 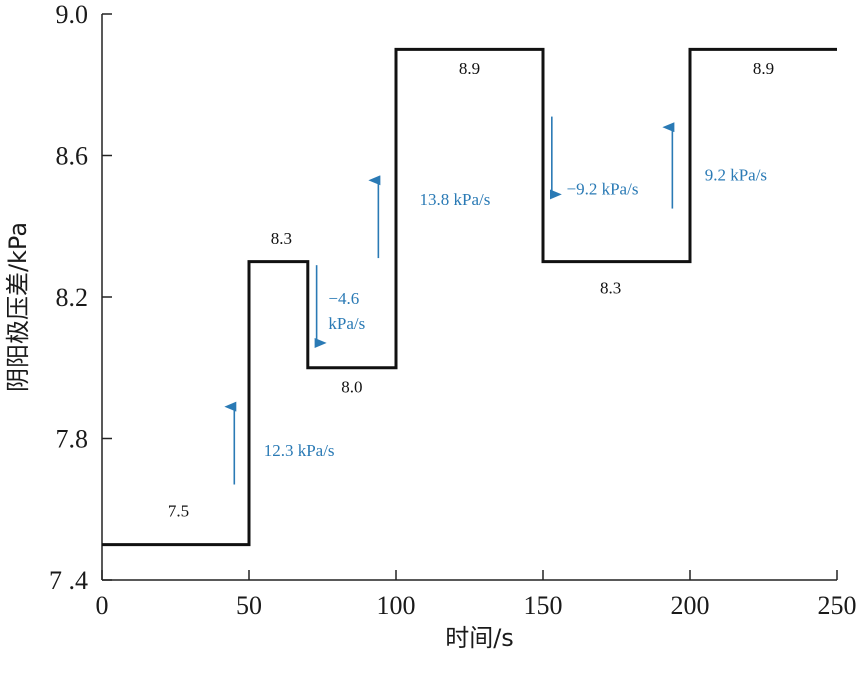 What do you see at coordinates (299, 450) in the screenshot?
I see `rate-label: 12.3 kPa/s` at bounding box center [299, 450].